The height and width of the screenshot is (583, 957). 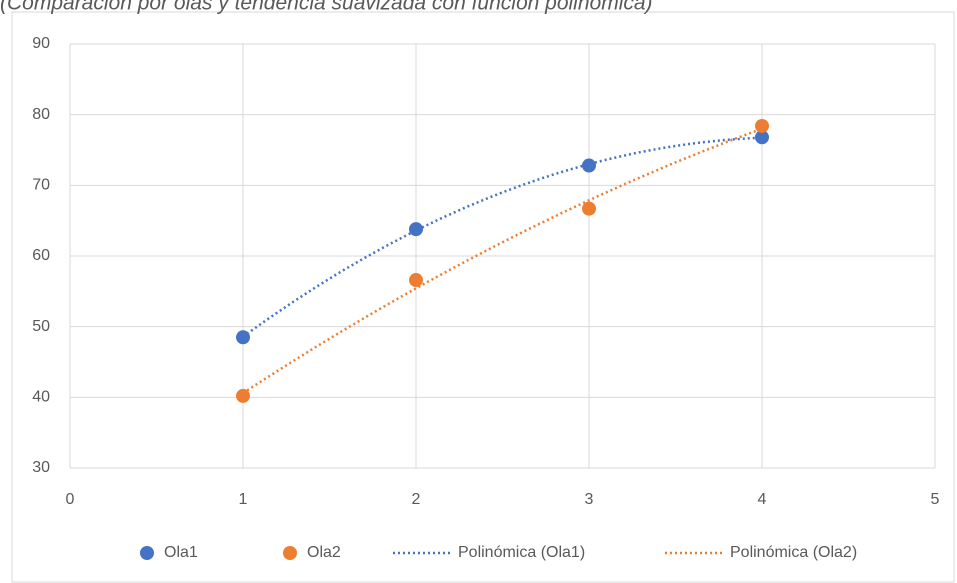 What do you see at coordinates (41, 255) in the screenshot?
I see `y-tick-label: 60` at bounding box center [41, 255].